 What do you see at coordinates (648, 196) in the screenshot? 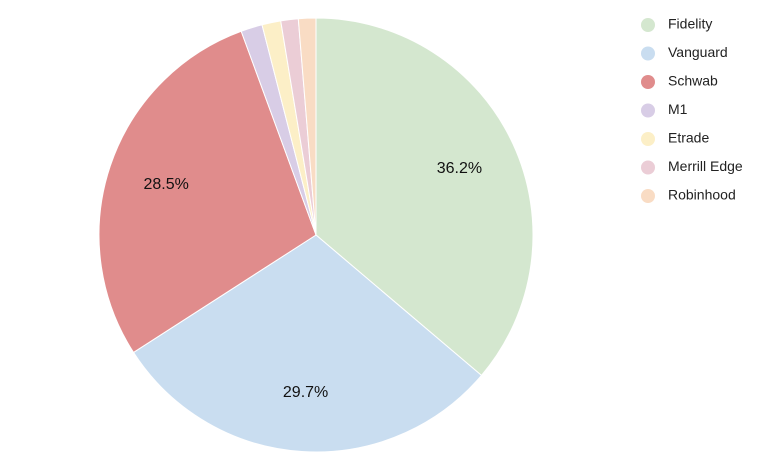
I see `legend-swatch-robinhood` at bounding box center [648, 196].